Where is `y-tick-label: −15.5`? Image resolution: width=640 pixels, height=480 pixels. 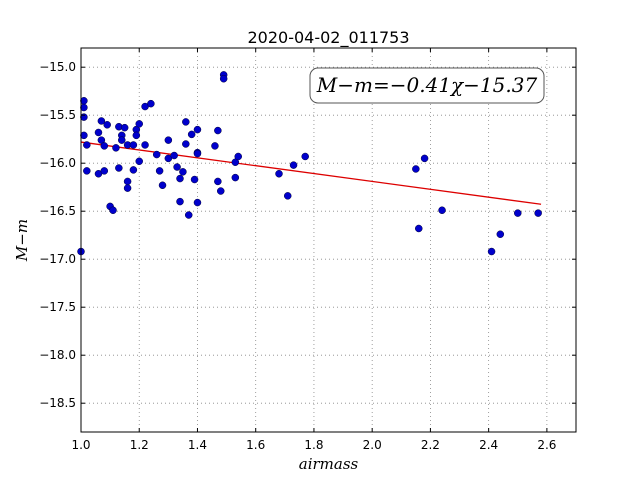
y-tick-label: −15.5 is located at coordinates (57, 115).